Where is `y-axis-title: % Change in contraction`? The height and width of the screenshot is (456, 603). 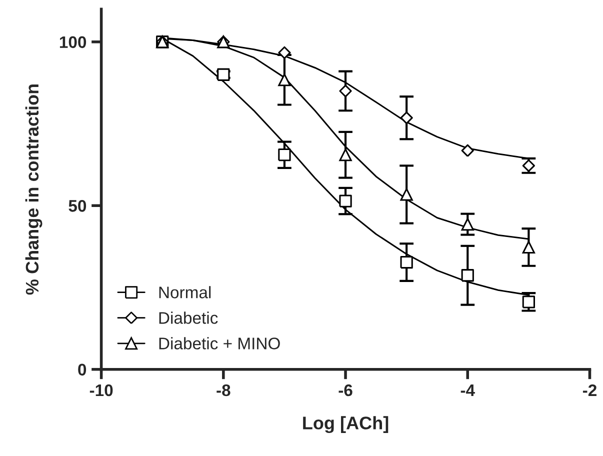 y-axis-title: % Change in contraction is located at coordinates (33, 189).